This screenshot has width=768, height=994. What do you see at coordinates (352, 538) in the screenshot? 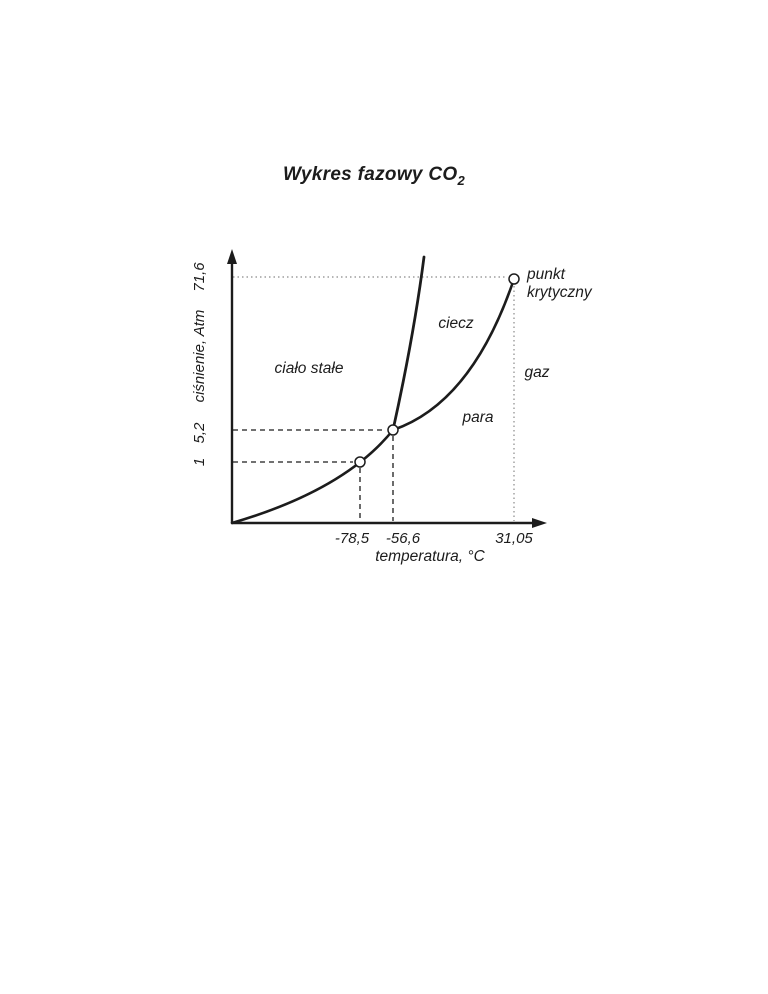
I see `x-tick-minus-78-5: -78,5` at bounding box center [352, 538].